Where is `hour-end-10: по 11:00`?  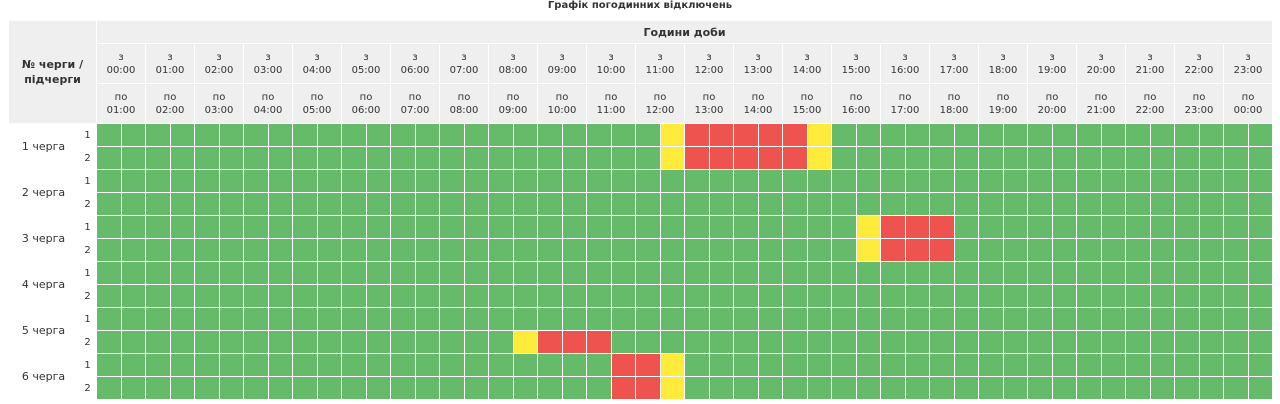
hour-end-10: по 11:00 is located at coordinates (611, 103).